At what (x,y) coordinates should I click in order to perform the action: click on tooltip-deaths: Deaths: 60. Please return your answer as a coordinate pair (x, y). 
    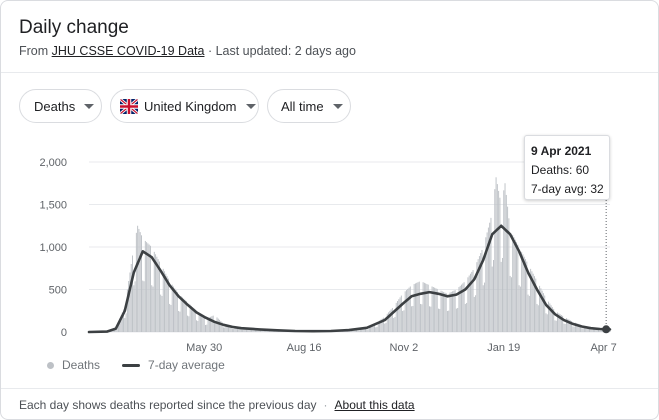
    Looking at the image, I should click on (560, 170).